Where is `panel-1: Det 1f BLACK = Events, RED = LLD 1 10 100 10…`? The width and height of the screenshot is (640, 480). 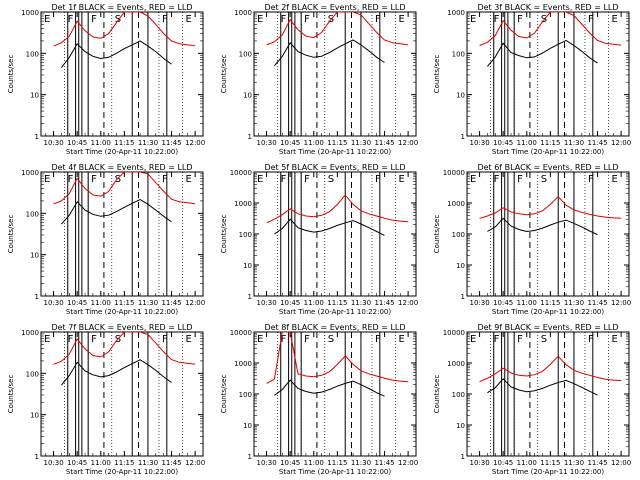
panel-1: Det 1f BLACK = Events, RED = LLD 1 10 100 10… is located at coordinates (106, 79).